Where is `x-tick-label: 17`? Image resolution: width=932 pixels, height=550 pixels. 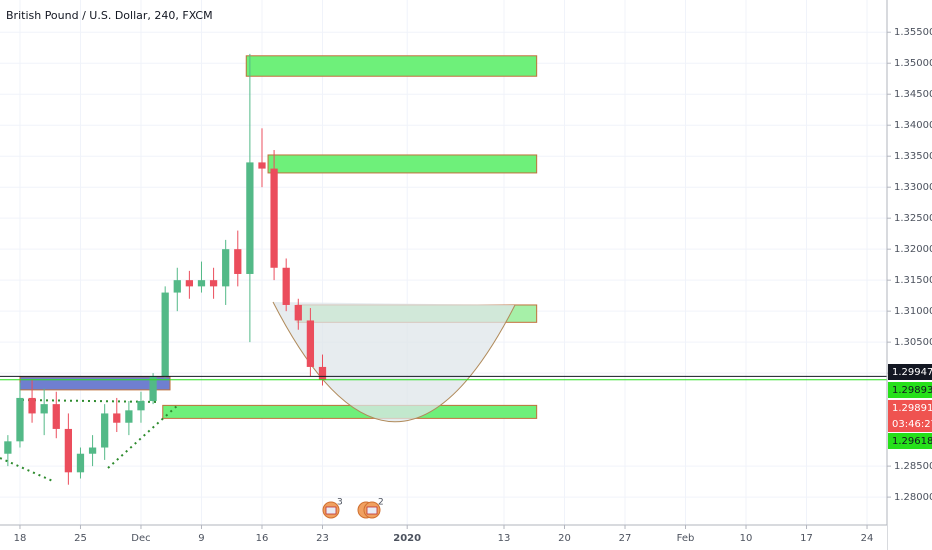
x-tick-label: 17 is located at coordinates (806, 538).